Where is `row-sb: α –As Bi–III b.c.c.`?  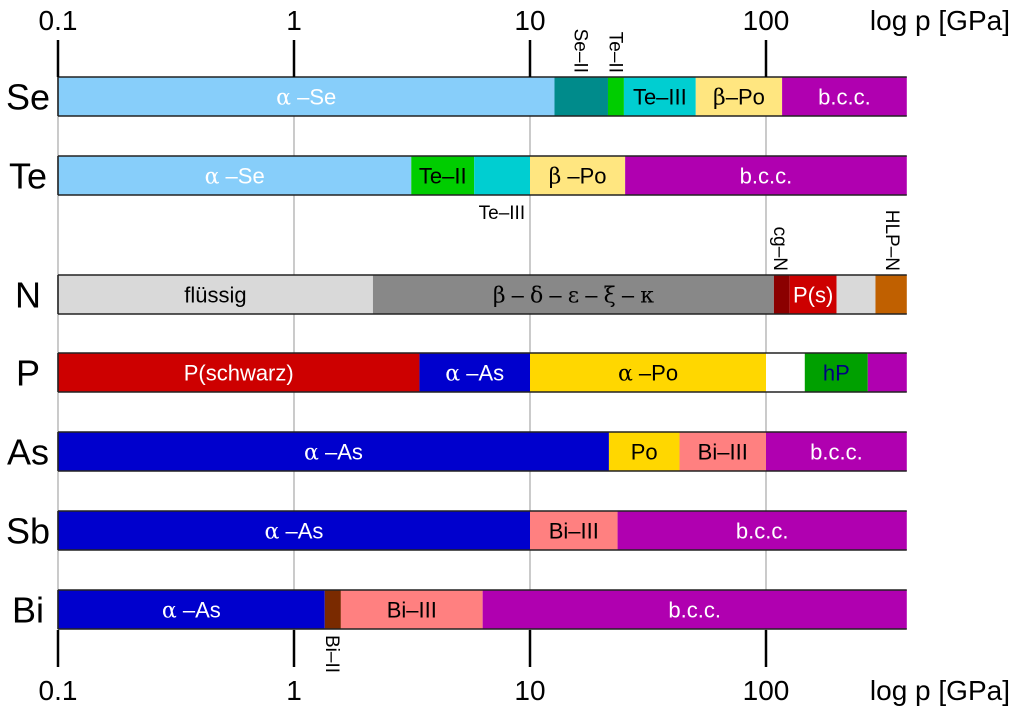
row-sb: α –As Bi–III b.c.c. is located at coordinates (482, 530).